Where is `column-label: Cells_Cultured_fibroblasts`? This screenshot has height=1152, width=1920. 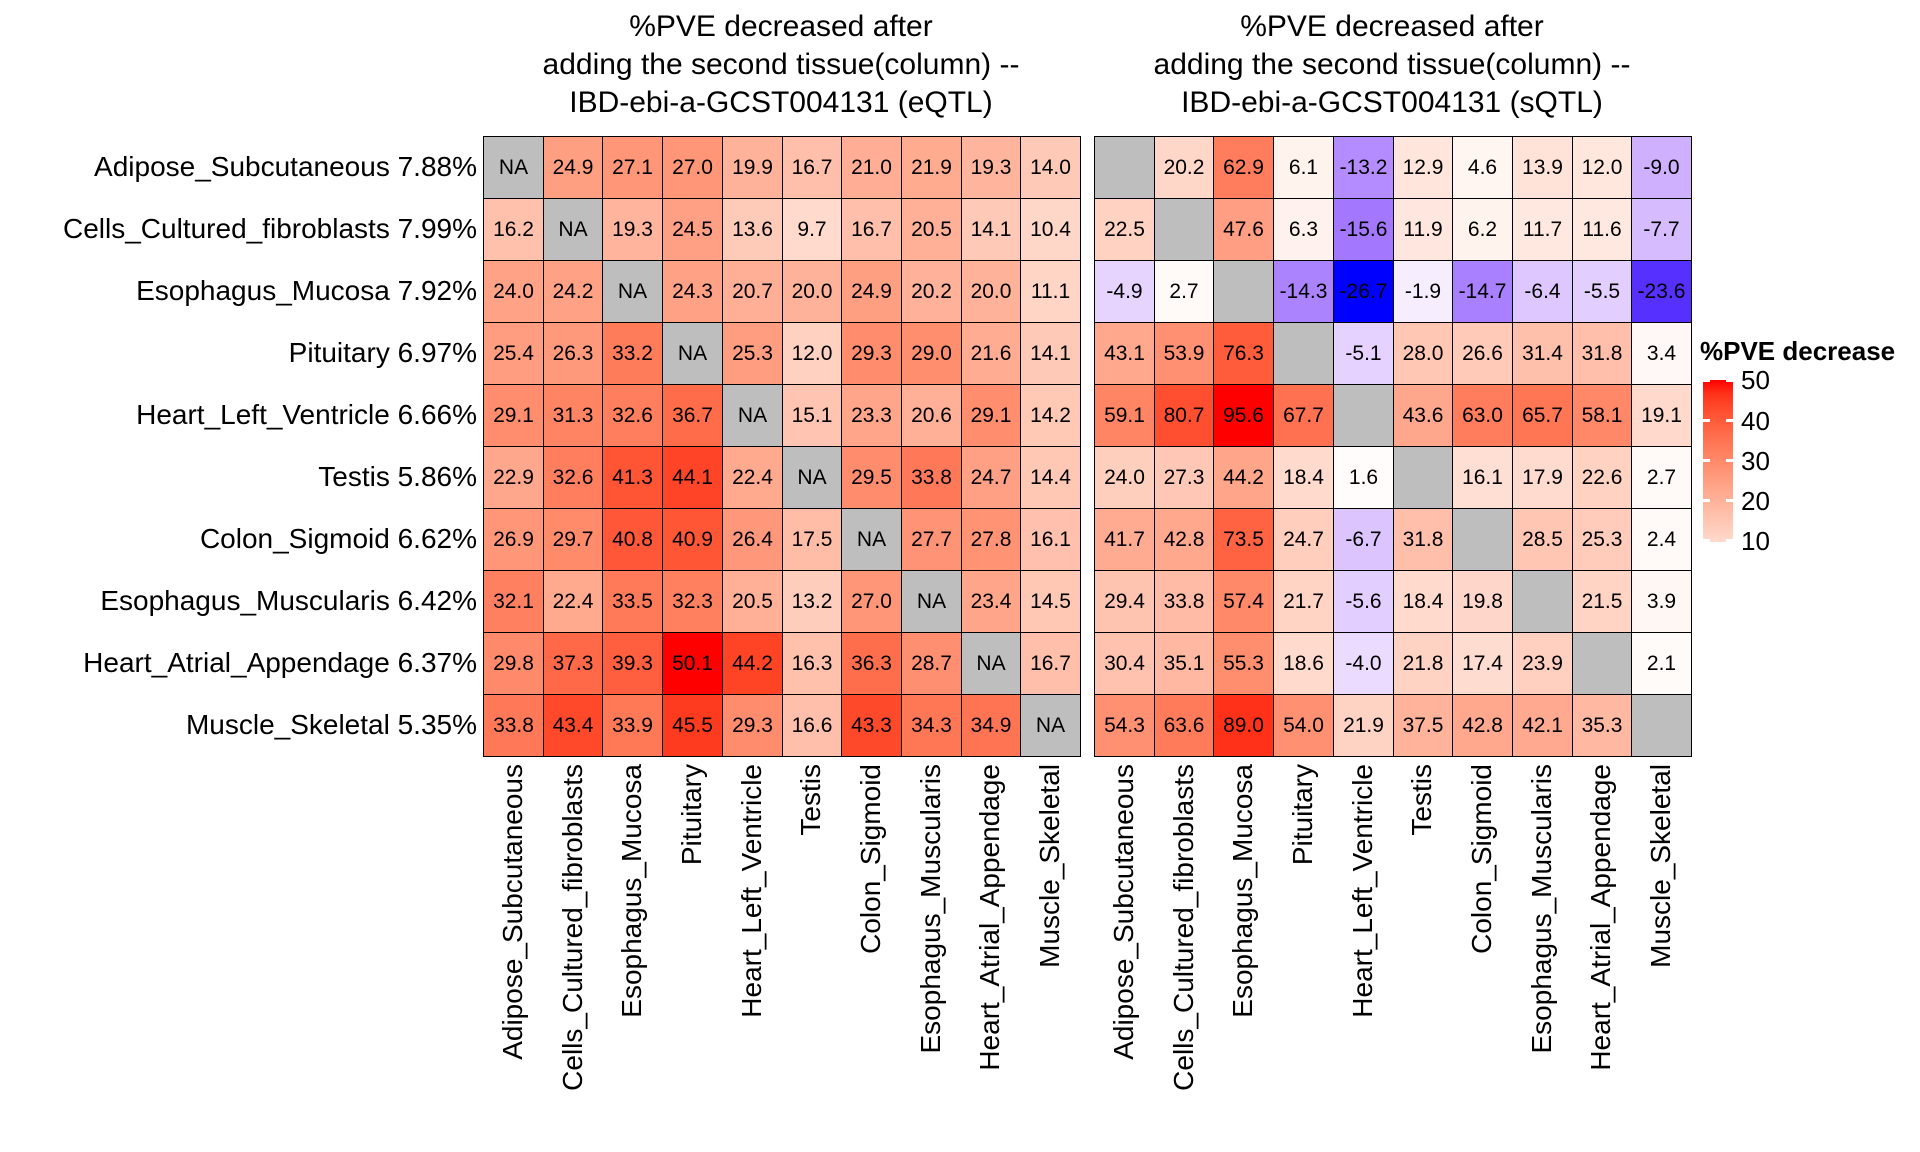
column-label: Cells_Cultured_fibroblasts is located at coordinates (572, 927).